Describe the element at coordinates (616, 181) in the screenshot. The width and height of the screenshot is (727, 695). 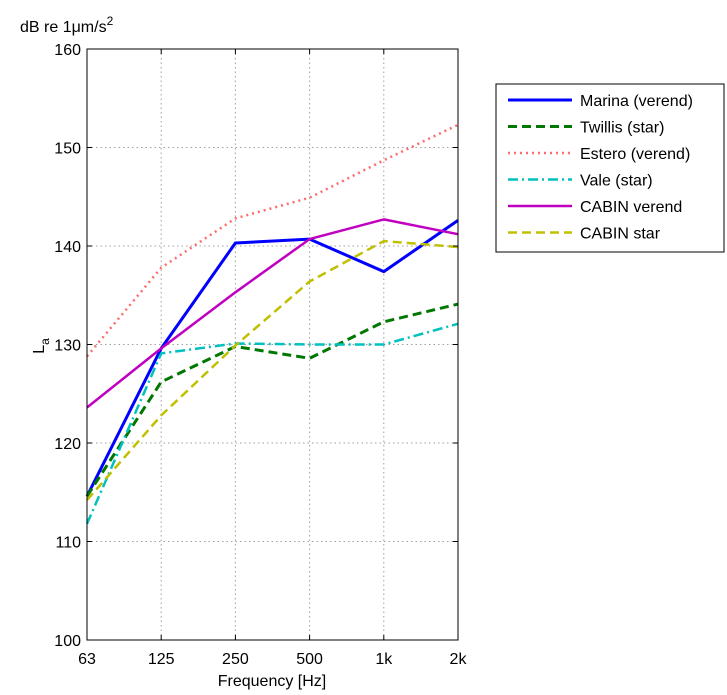
I see `legend-label: Vale (star)` at that location.